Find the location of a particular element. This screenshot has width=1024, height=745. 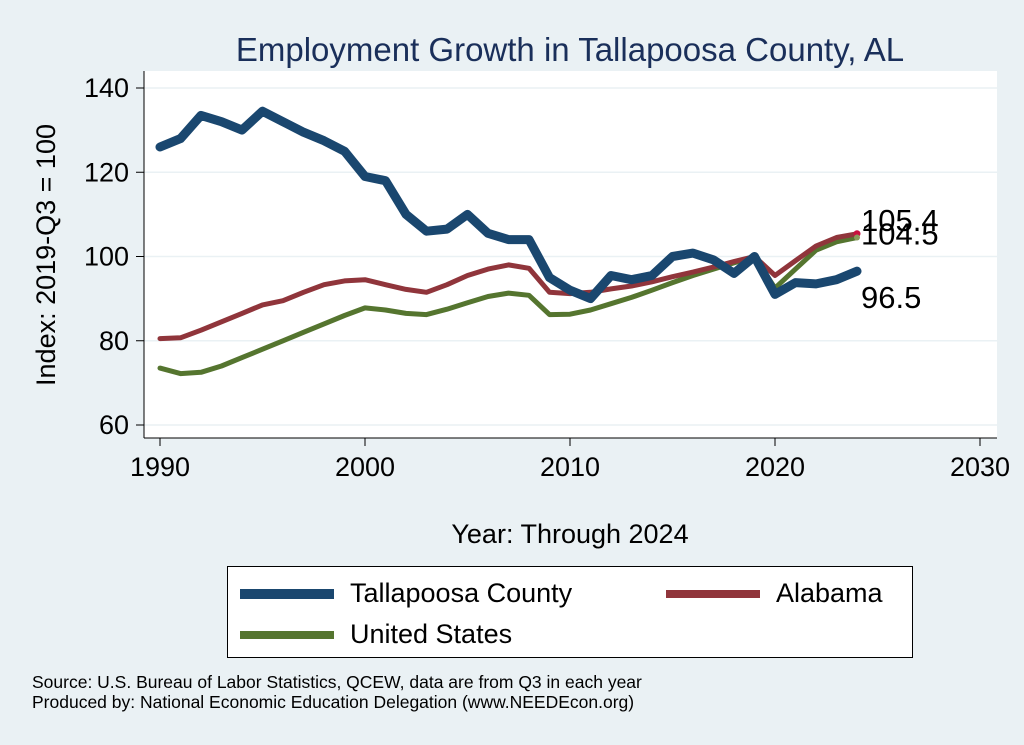

y-axis-title: Index: 2019-Q3 = 100 is located at coordinates (46, 255).